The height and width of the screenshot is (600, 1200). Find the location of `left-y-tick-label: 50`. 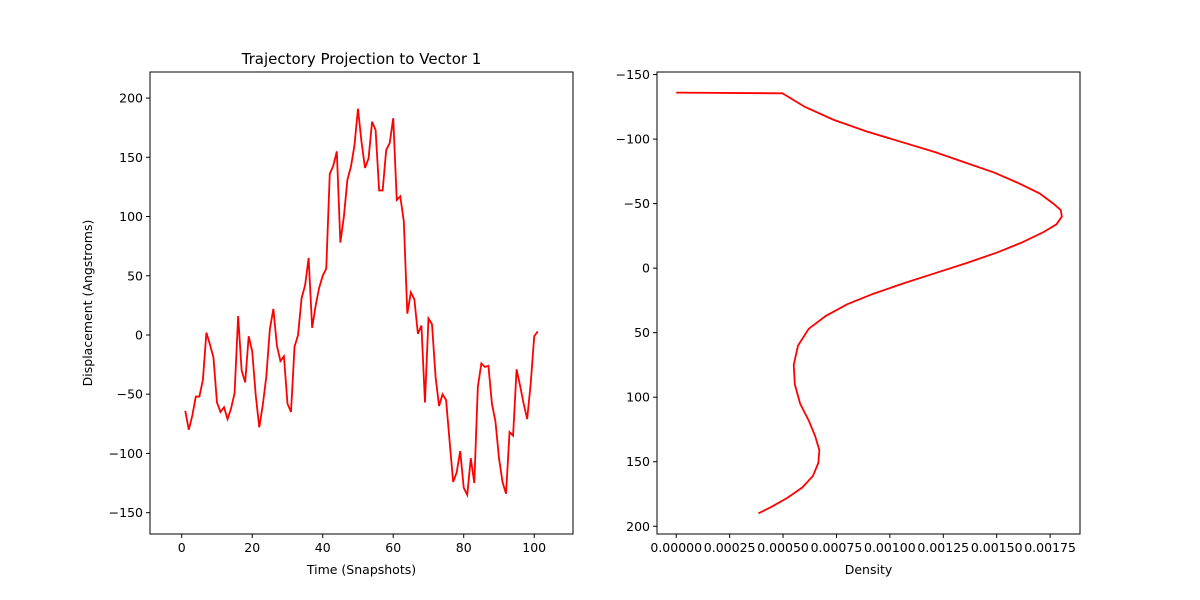

left-y-tick-label: 50 is located at coordinates (135, 275).